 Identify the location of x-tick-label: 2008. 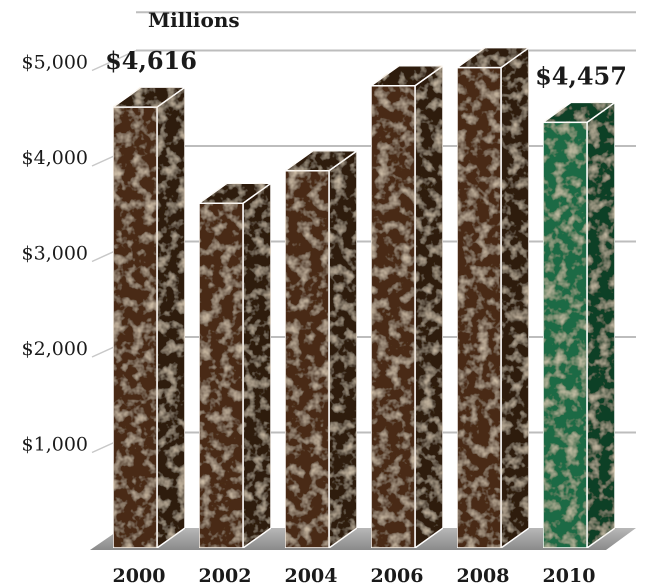
(483, 576).